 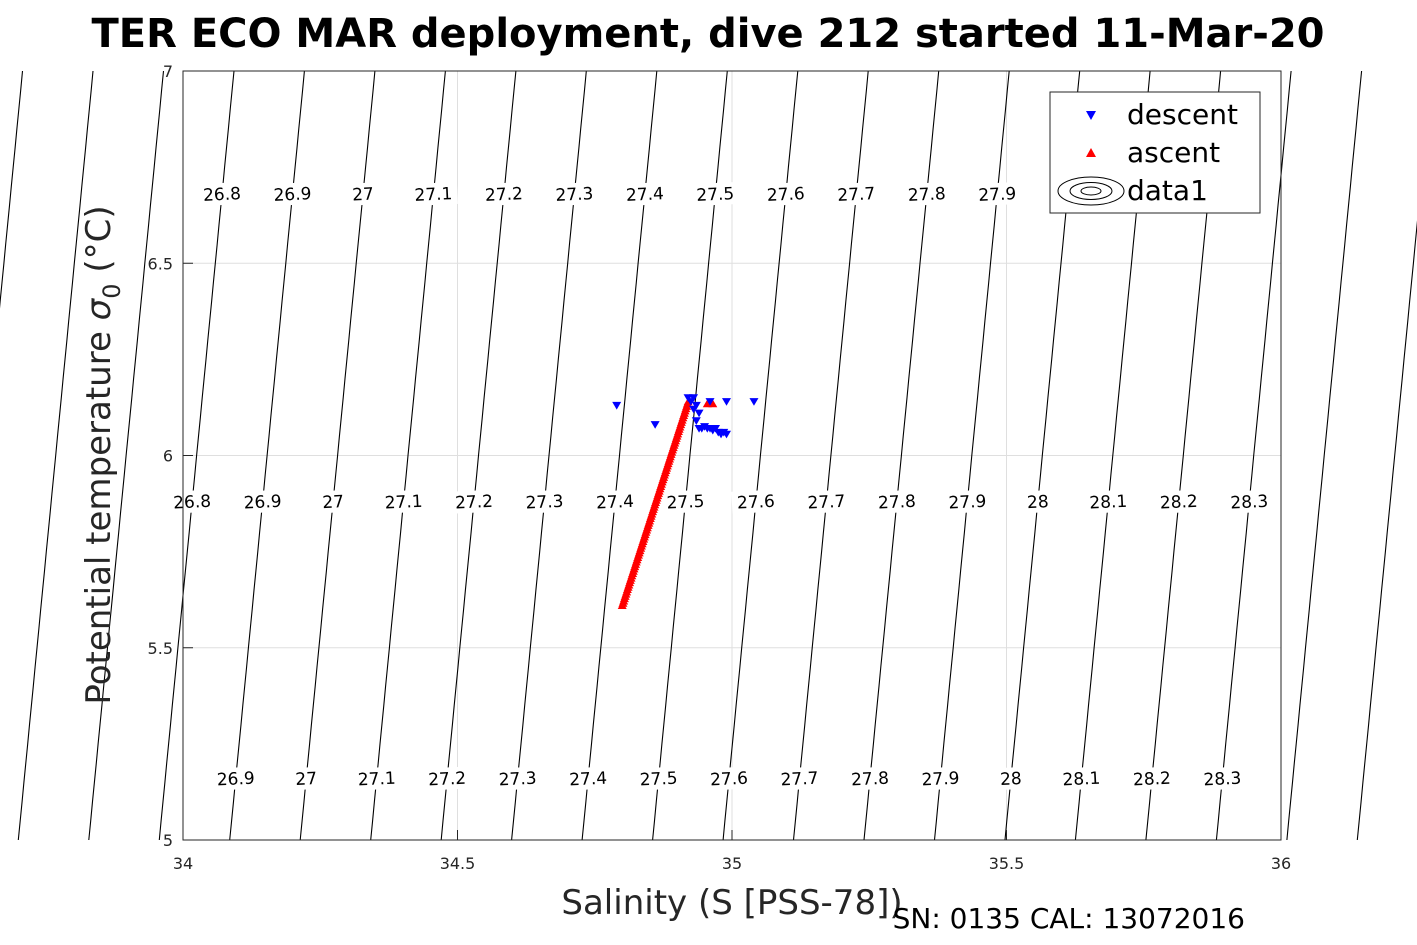 I want to click on ascent-series, so click(x=667, y=503).